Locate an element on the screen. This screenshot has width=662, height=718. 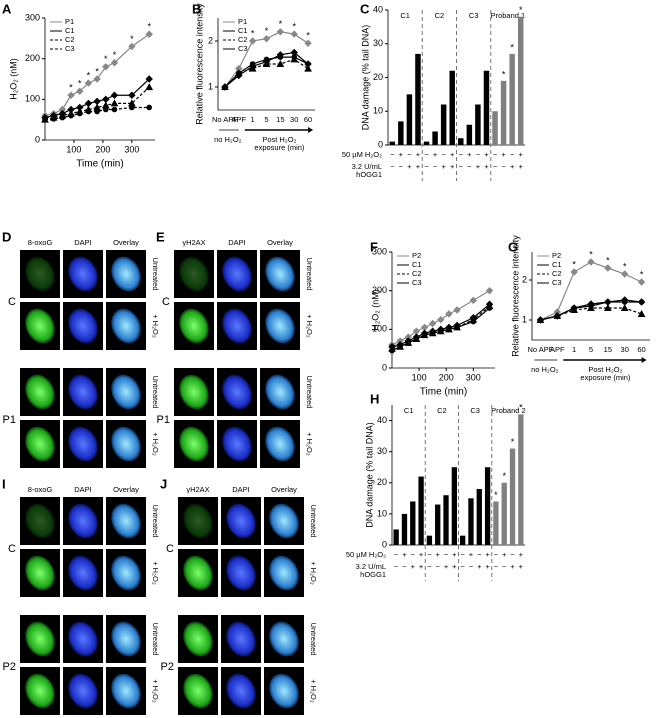
legend-label: P2 is located at coordinates (556, 255).